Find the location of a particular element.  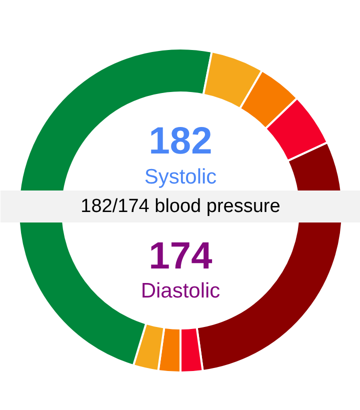

text: 182 is located at coordinates (180, 141).